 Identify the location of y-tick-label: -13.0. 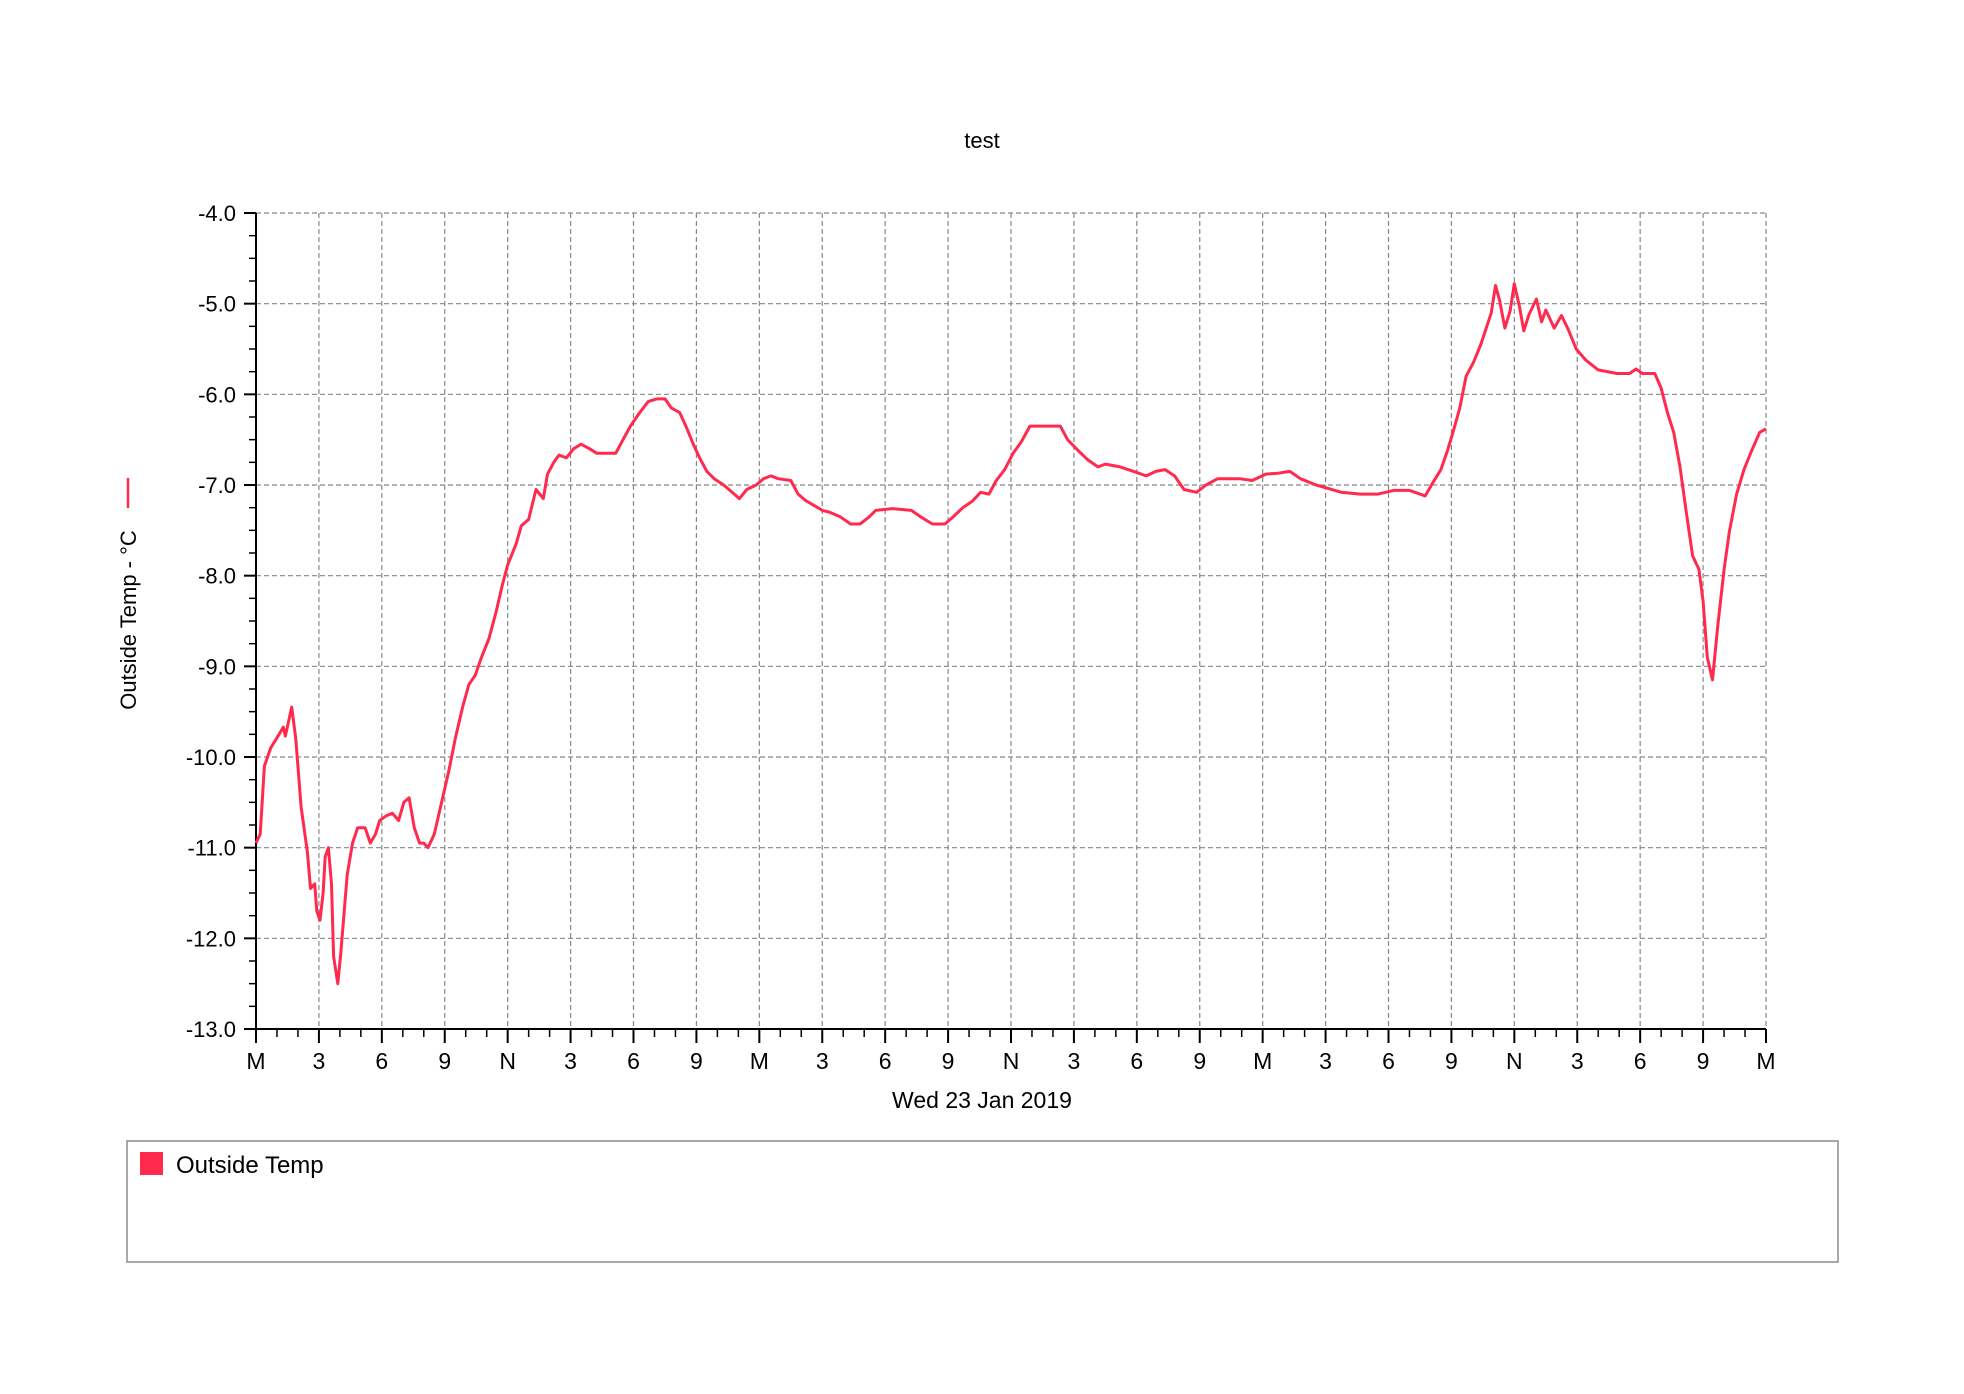
(211, 1029).